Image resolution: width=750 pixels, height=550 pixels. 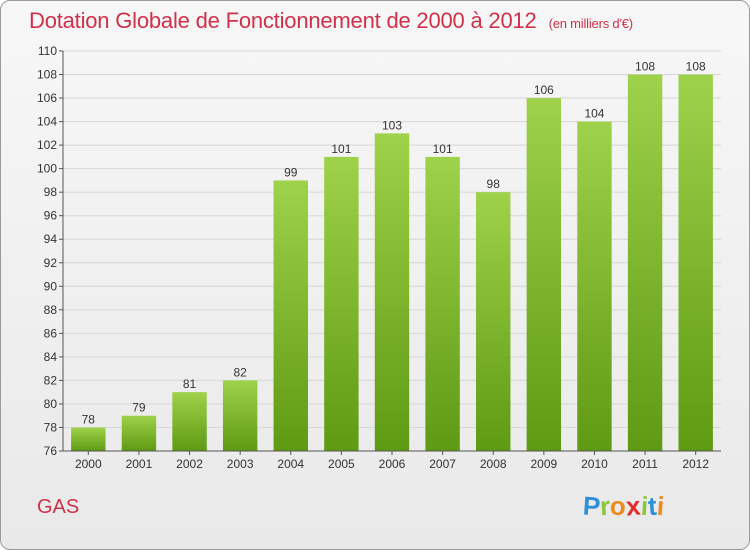 I want to click on x-tick-label-2004: 2004, so click(x=290, y=464).